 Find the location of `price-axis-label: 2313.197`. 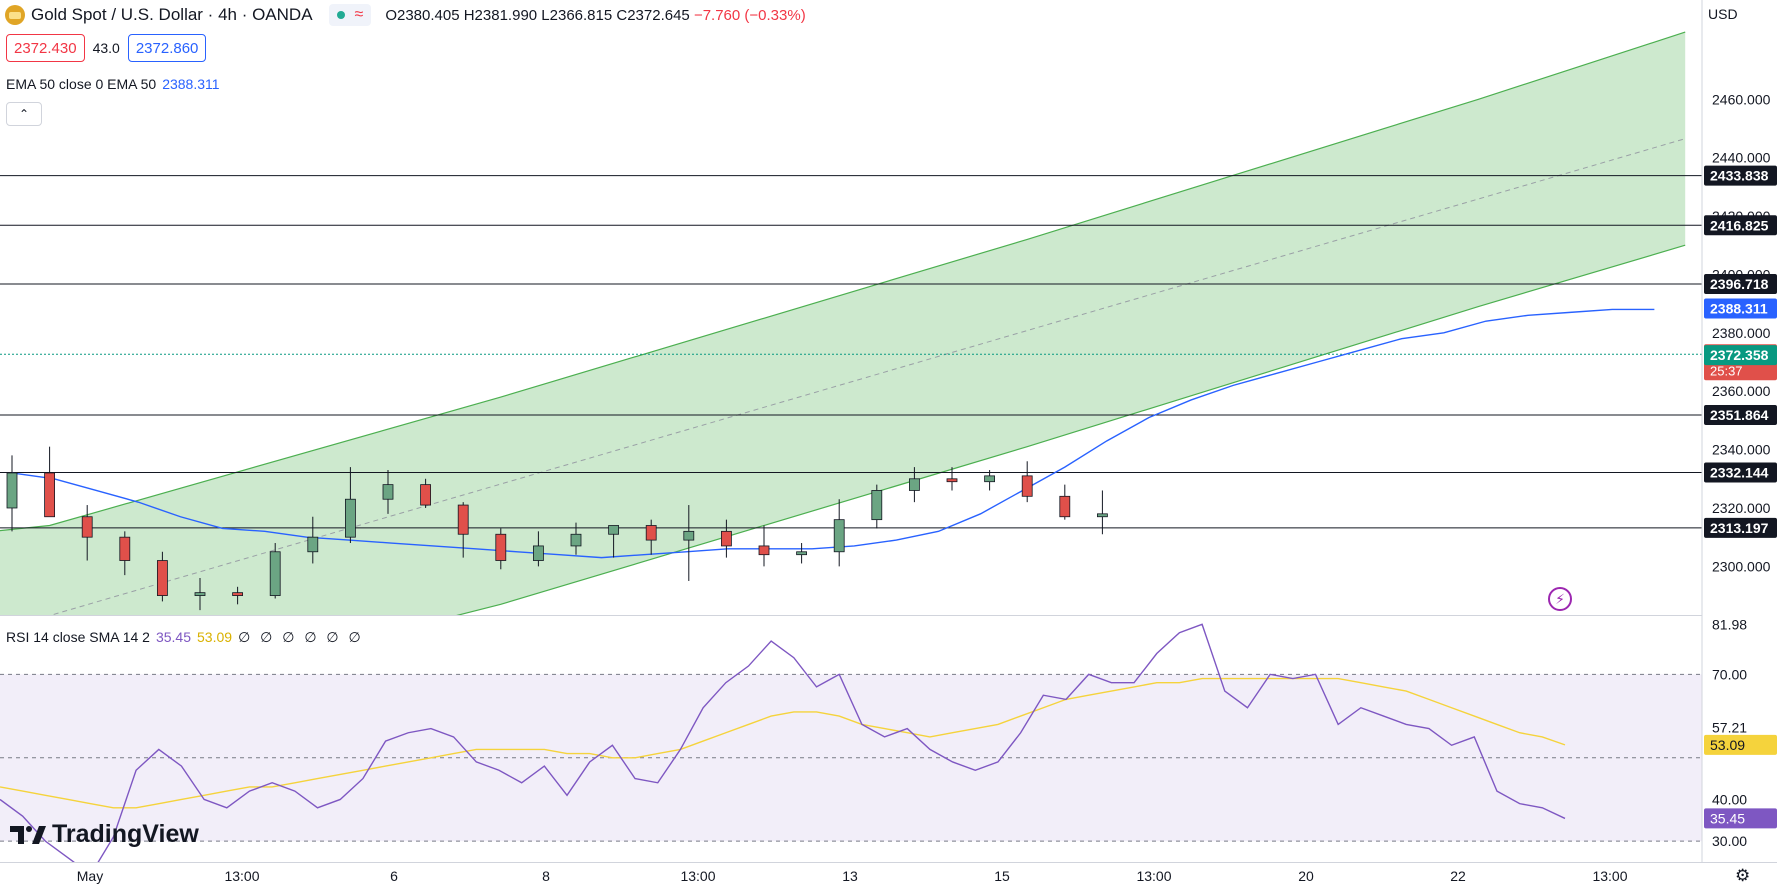

price-axis-label: 2313.197 is located at coordinates (1740, 527).